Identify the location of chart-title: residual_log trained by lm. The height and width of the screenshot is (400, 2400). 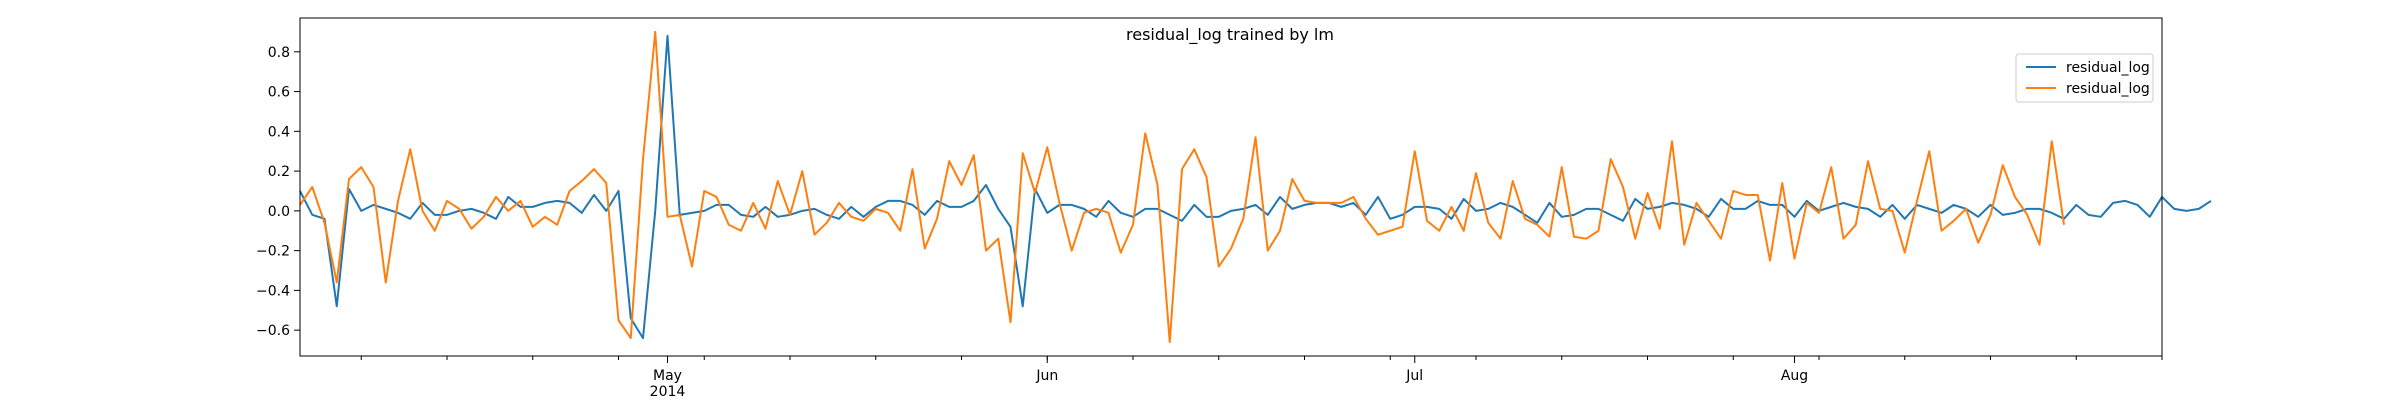
(1230, 35).